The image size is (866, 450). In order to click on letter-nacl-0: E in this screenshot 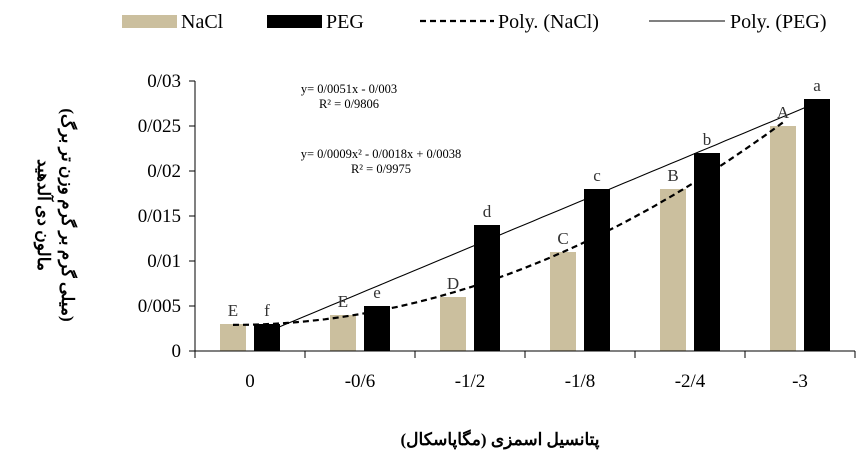, I will do `click(233, 310)`.